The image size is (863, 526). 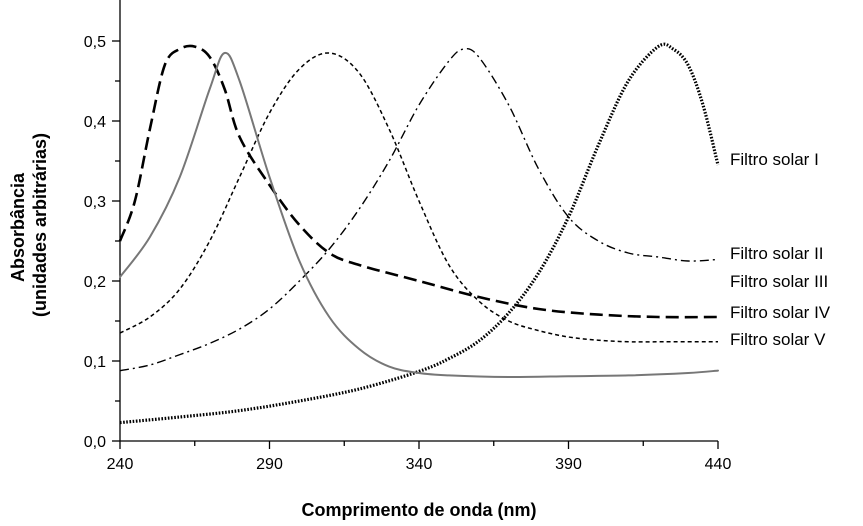 I want to click on y-tick-label: 0,4, so click(x=95, y=122).